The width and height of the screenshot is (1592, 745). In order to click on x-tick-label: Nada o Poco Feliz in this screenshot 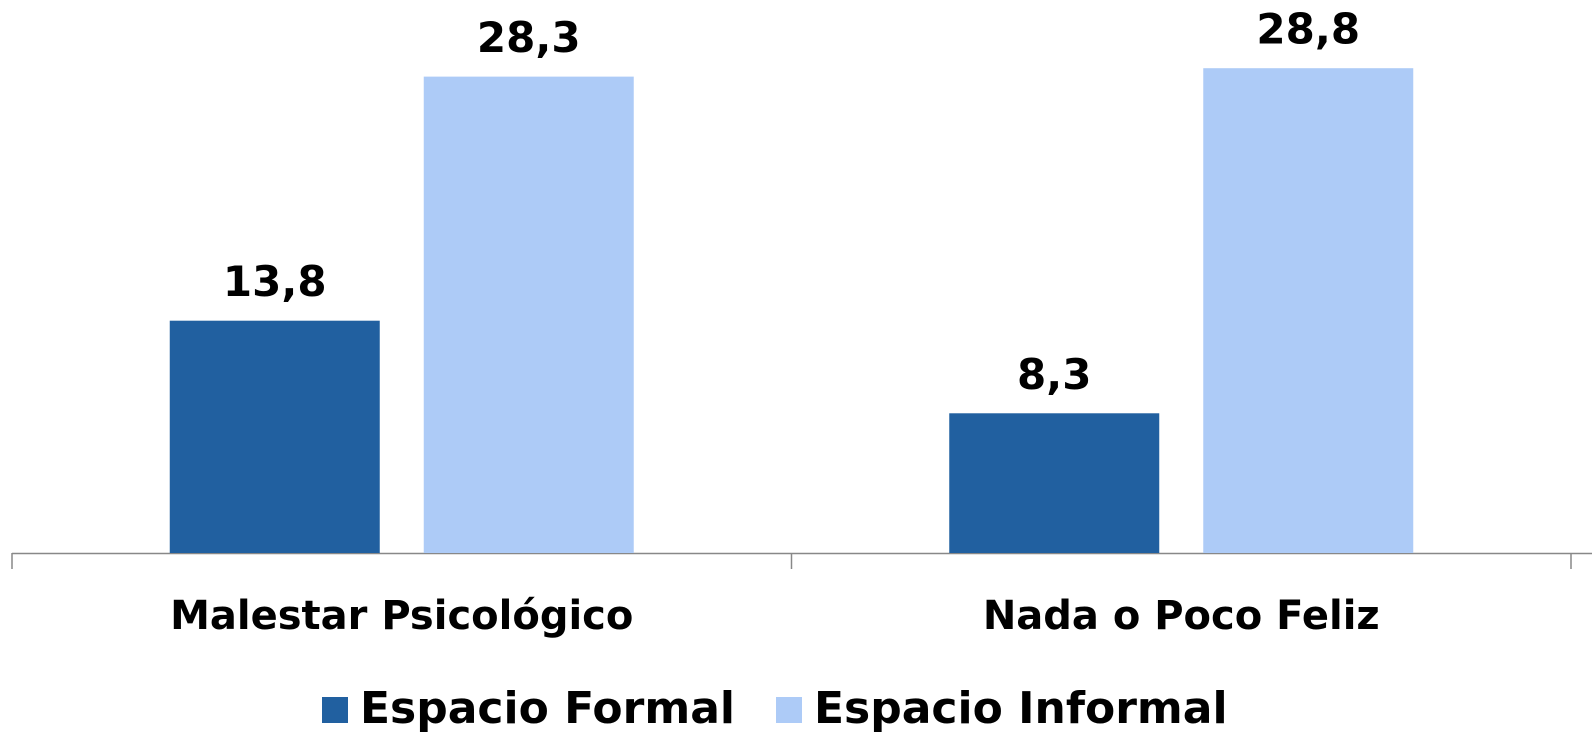, I will do `click(1181, 616)`.